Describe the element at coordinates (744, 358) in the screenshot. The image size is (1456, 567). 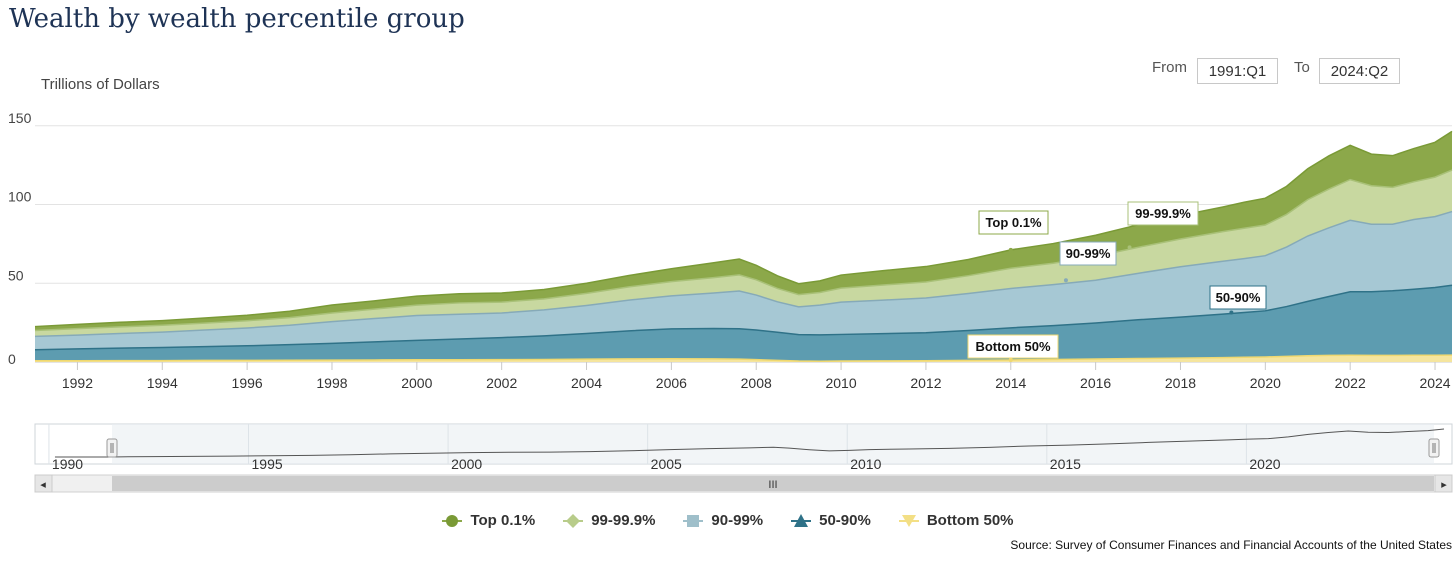
I see `series-line-bottom50` at that location.